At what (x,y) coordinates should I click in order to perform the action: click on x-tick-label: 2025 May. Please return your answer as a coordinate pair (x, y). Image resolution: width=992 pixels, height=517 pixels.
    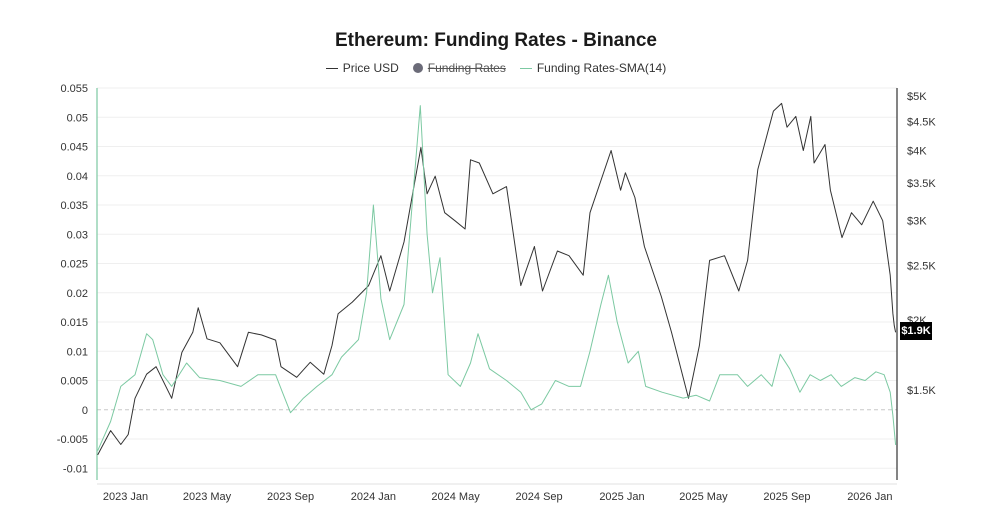
    Looking at the image, I should click on (703, 497).